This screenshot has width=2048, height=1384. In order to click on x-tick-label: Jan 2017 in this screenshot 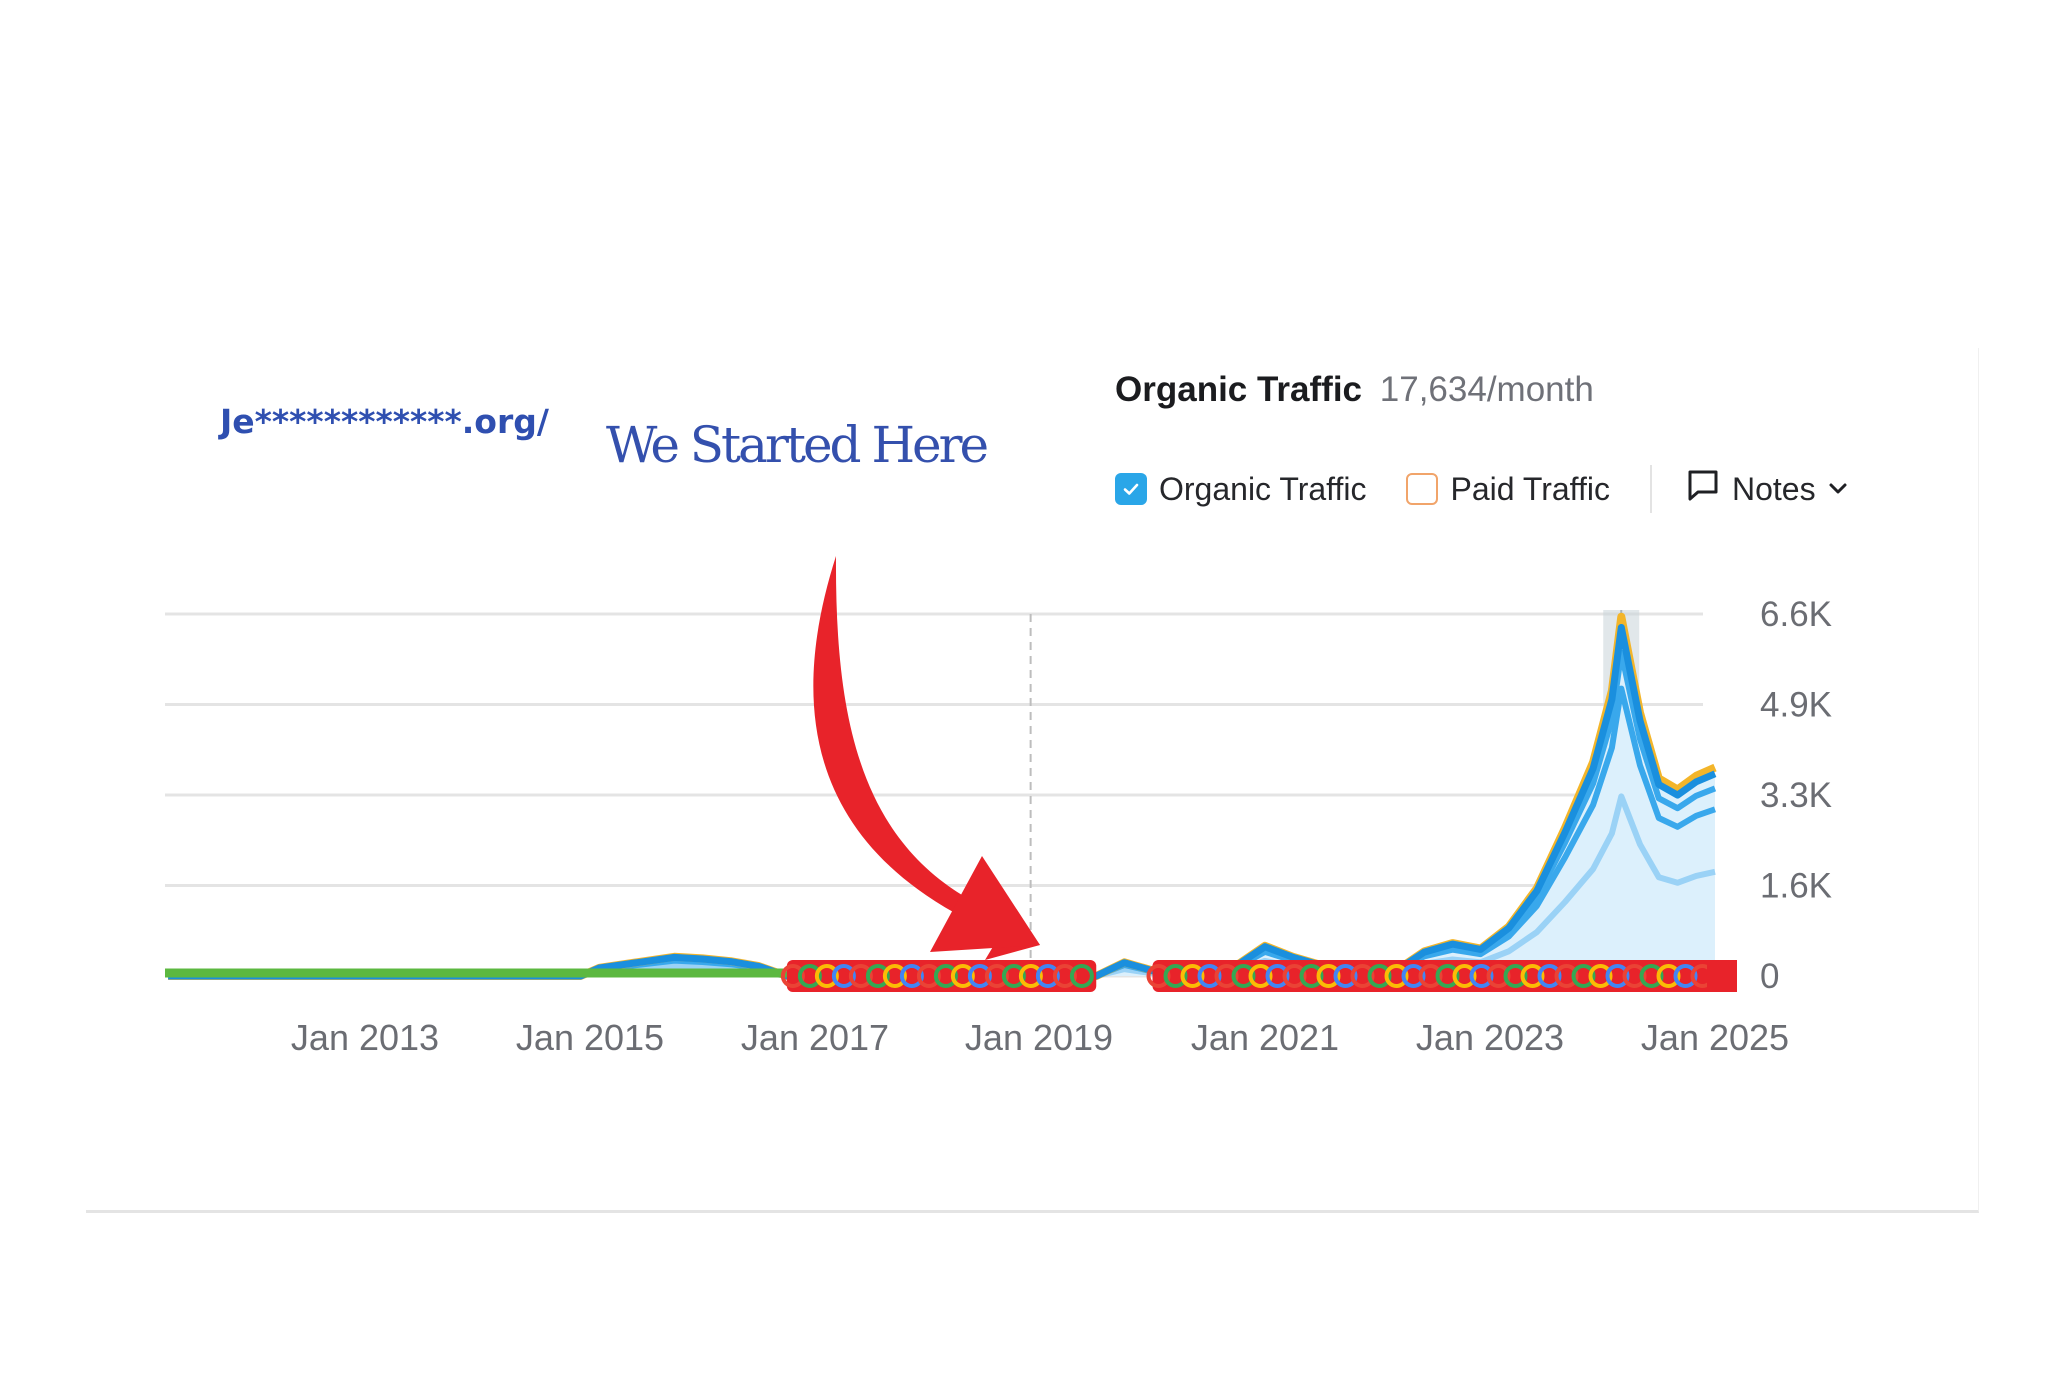, I will do `click(815, 1037)`.